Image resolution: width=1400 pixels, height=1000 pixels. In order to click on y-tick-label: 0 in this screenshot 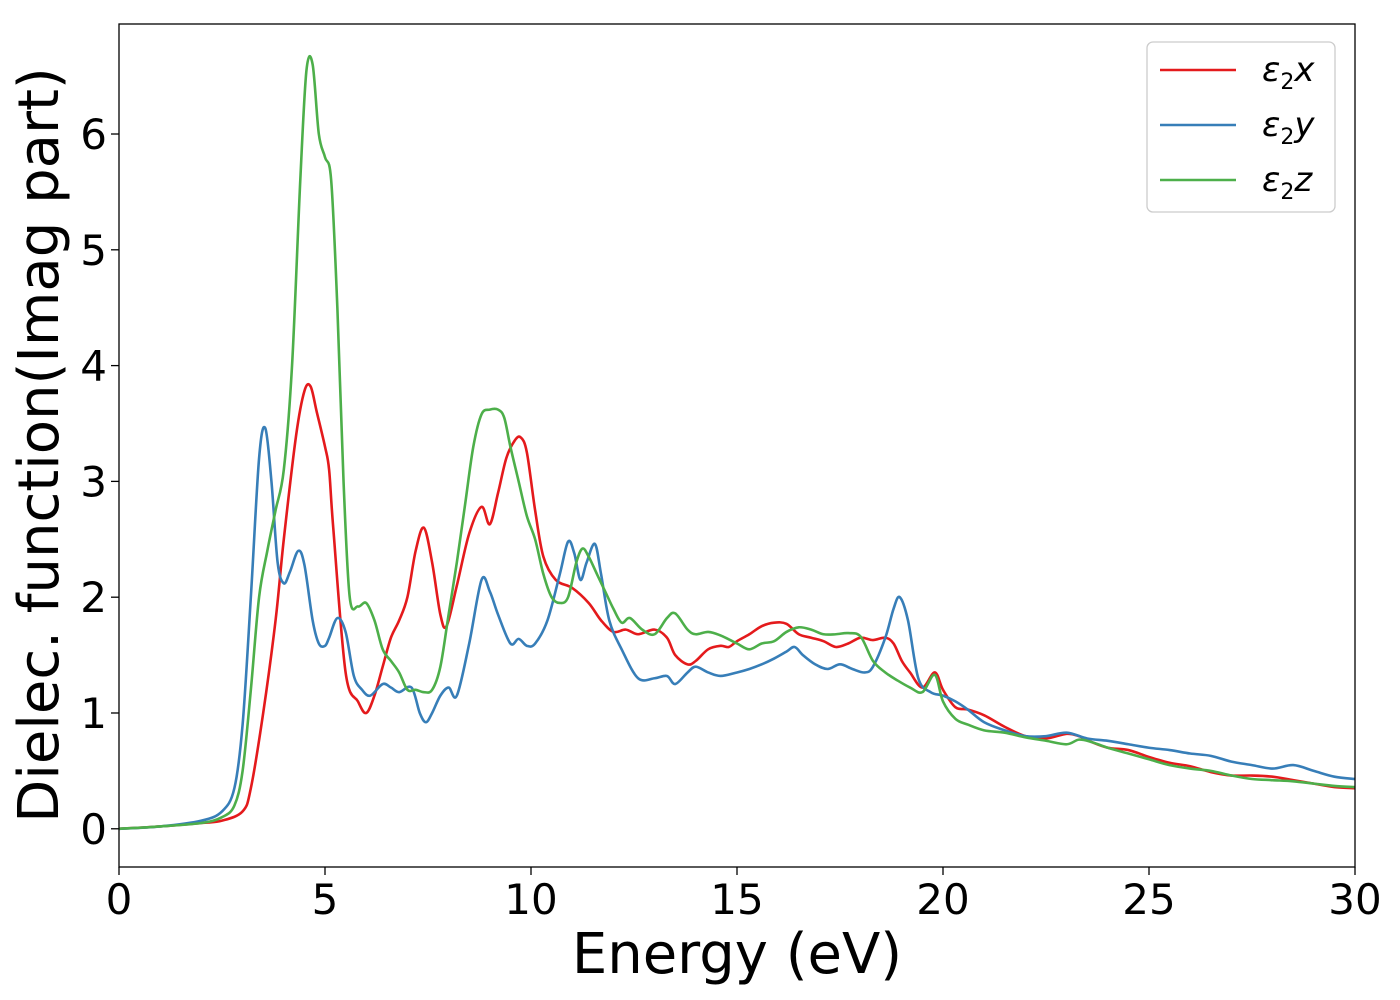, I will do `click(93, 829)`.